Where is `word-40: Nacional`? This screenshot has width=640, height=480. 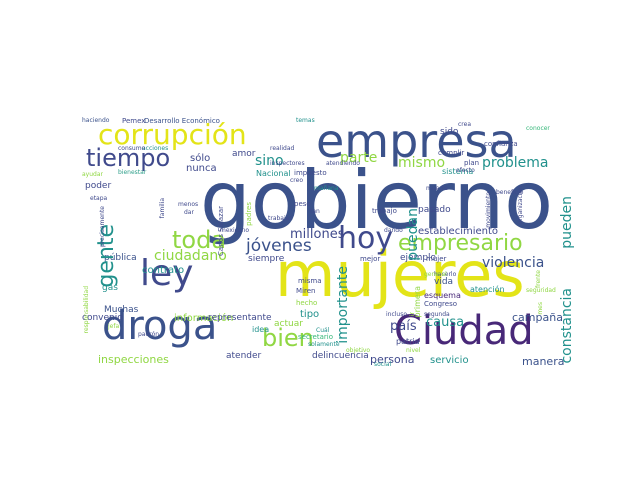
word-40: Nacional is located at coordinates (273, 173).